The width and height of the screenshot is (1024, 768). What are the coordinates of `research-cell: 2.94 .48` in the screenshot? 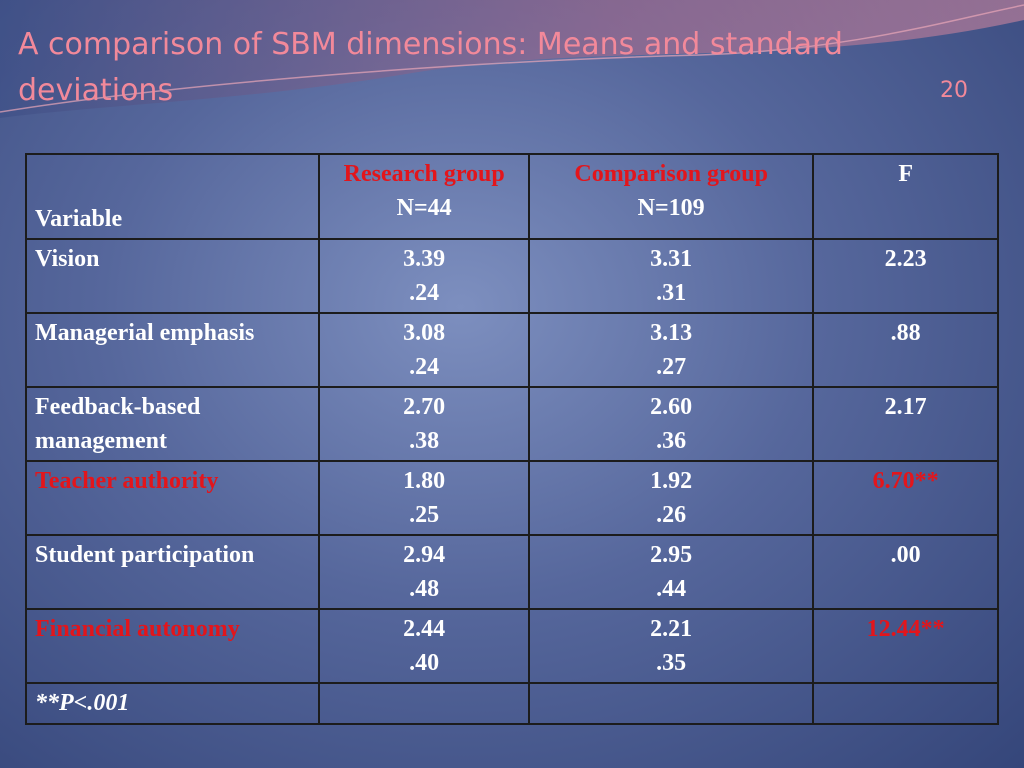 It's located at (424, 572).